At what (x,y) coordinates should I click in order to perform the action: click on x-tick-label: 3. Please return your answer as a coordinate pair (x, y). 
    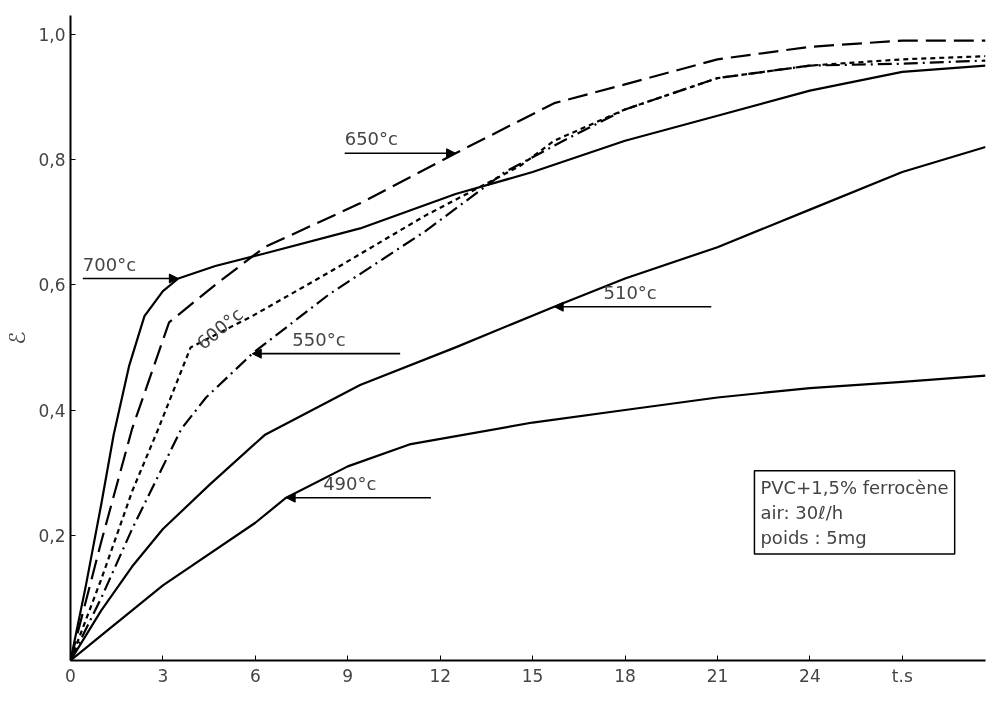
    Looking at the image, I should click on (163, 675).